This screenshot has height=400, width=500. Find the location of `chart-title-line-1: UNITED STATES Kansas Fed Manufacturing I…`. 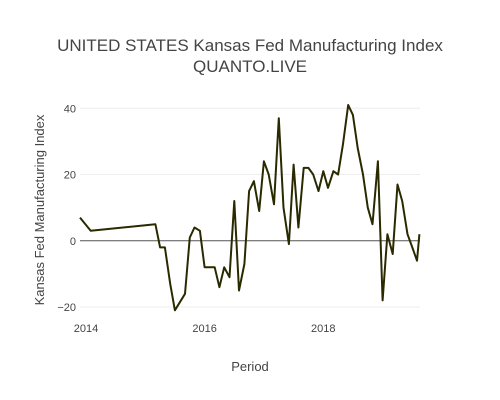

chart-title-line-1: UNITED STATES Kansas Fed Manufacturing I… is located at coordinates (250, 45).